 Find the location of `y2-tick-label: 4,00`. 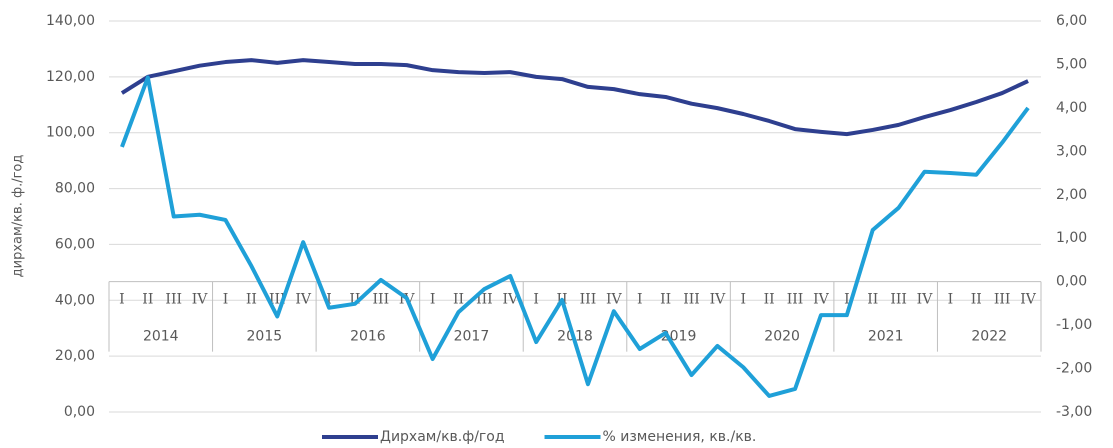

y2-tick-label: 4,00 is located at coordinates (1071, 108).